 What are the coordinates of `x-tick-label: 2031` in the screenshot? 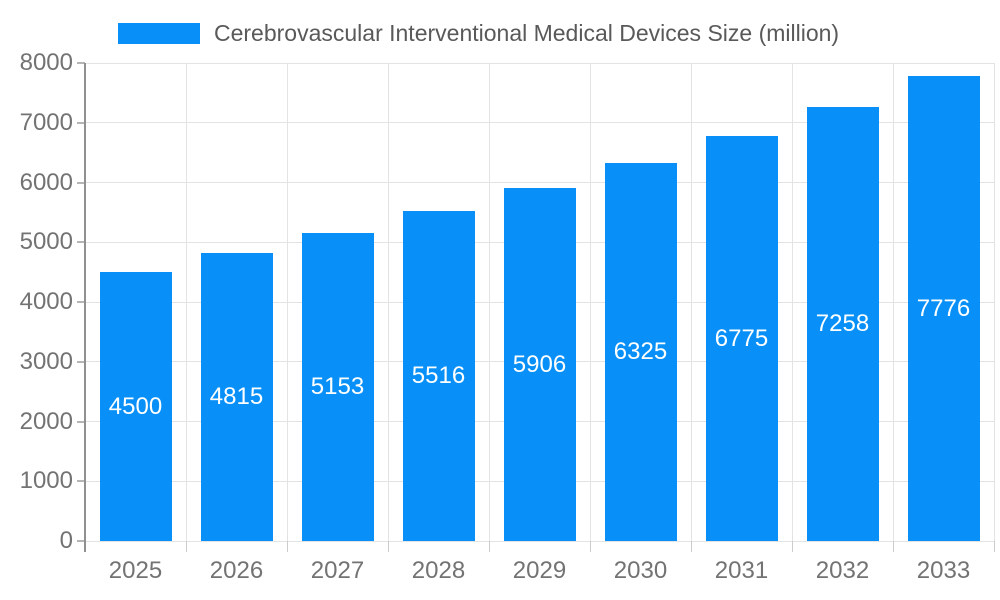 It's located at (741, 570).